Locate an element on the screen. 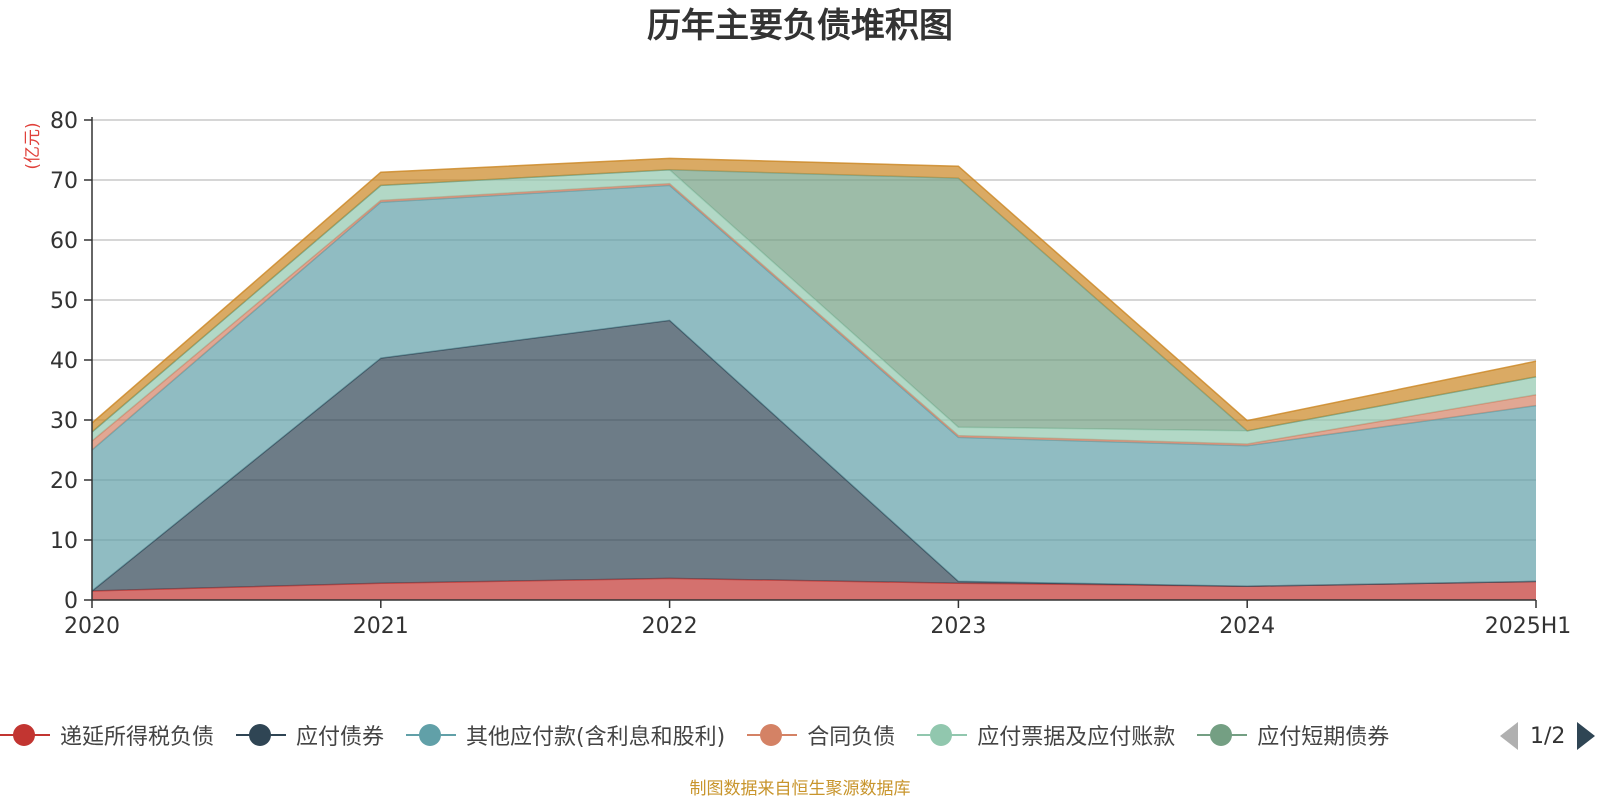  legend-label: 其他应付款(含利息和股利) is located at coordinates (596, 737).